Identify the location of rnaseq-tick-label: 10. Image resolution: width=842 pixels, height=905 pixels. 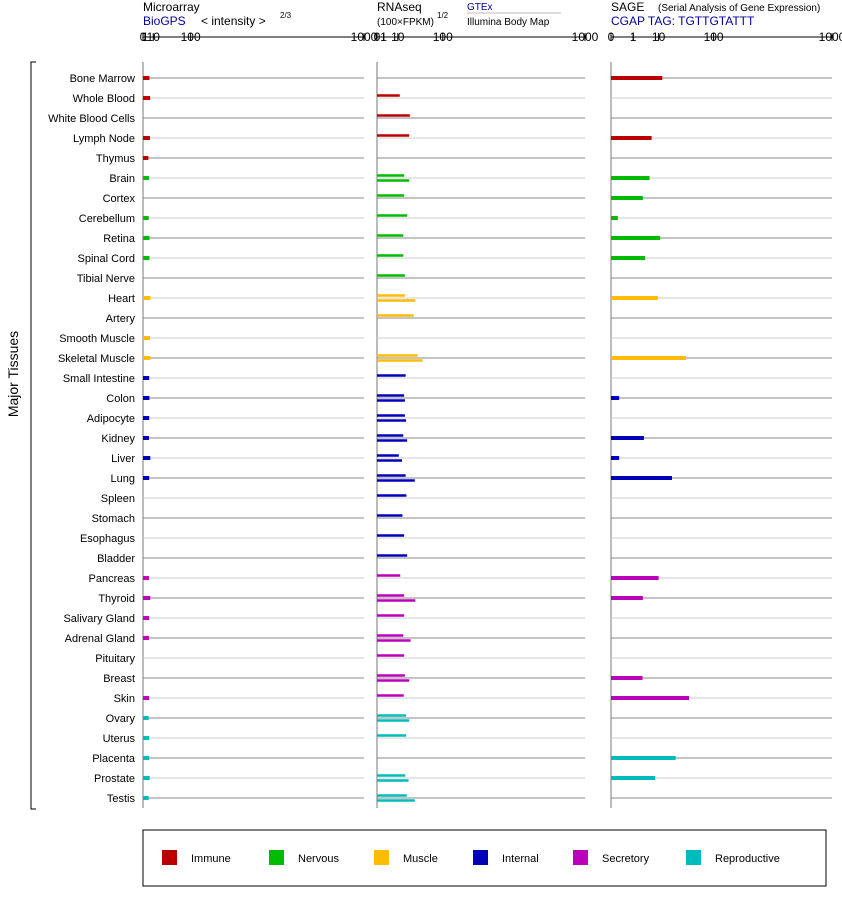
(398, 37).